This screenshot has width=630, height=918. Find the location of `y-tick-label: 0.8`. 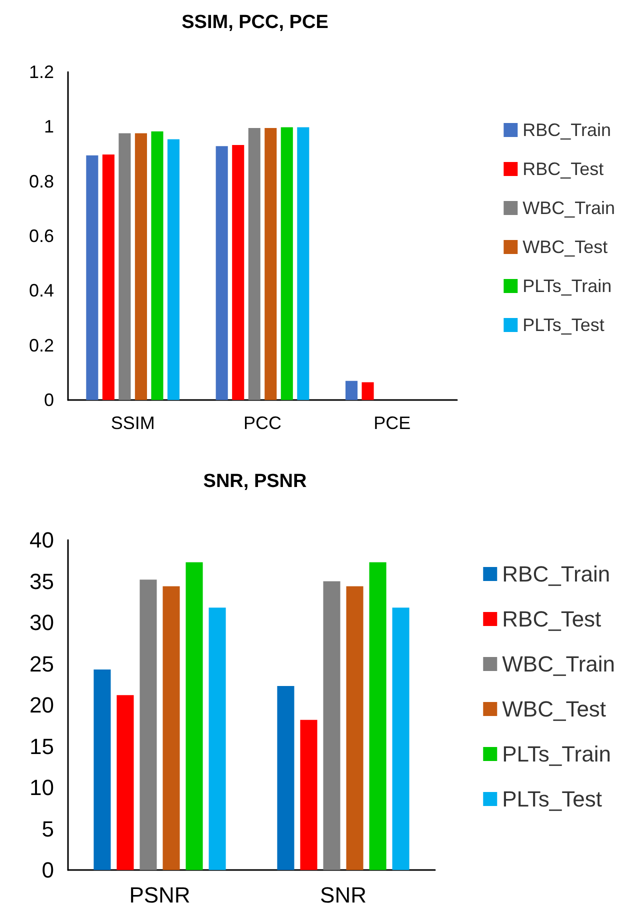

y-tick-label: 0.8 is located at coordinates (41, 181).